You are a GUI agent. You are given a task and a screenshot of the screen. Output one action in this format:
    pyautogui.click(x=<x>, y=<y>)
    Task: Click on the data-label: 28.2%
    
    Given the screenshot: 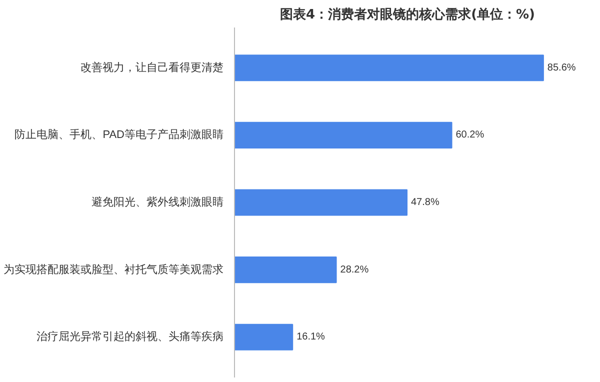 What is the action you would take?
    pyautogui.click(x=354, y=270)
    